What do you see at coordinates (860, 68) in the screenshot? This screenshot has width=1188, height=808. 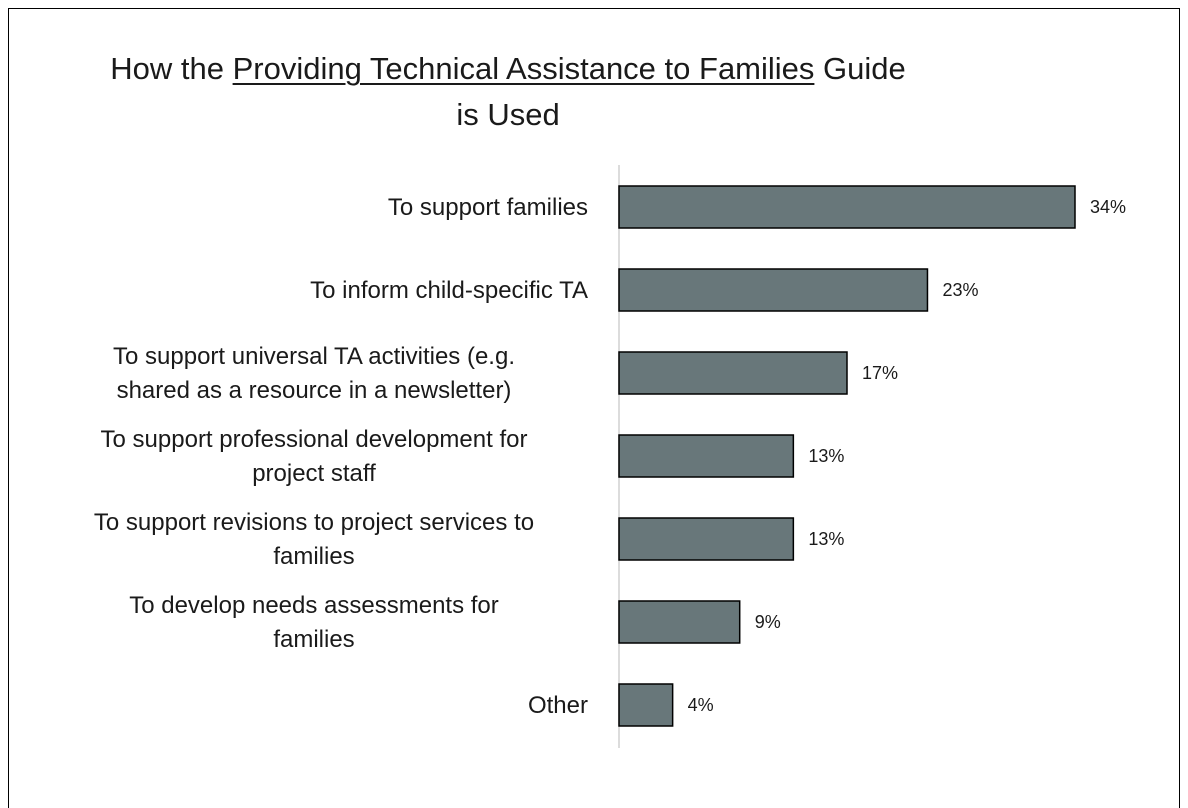 I see `title-suffix: Guide` at bounding box center [860, 68].